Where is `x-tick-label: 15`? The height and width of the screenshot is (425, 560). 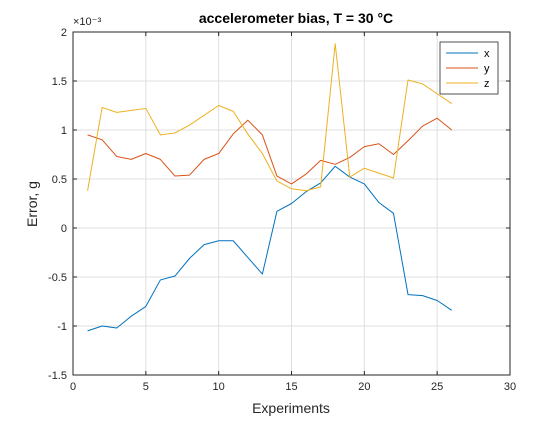
x-tick-label: 15 is located at coordinates (291, 387).